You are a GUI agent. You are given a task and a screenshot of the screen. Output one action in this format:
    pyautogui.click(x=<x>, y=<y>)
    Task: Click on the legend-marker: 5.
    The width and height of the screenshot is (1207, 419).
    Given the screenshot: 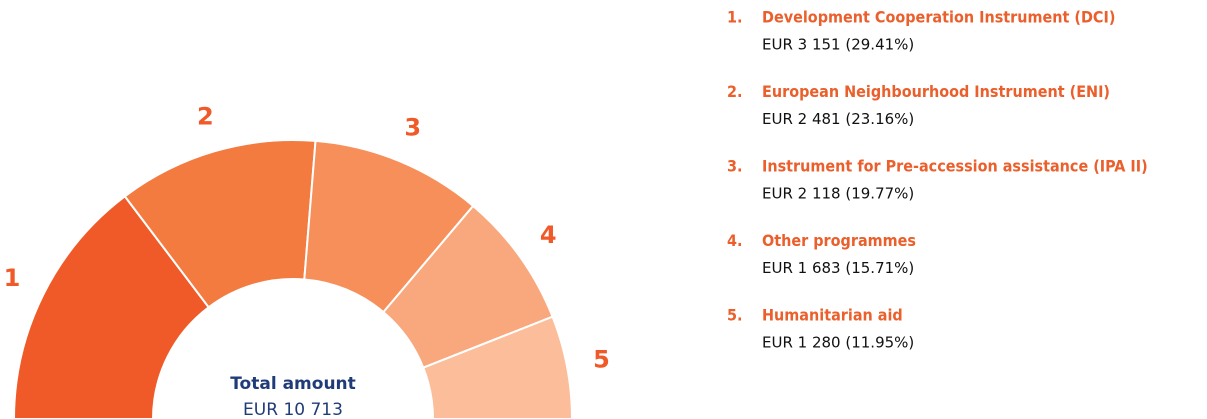 What is the action you would take?
    pyautogui.click(x=734, y=315)
    